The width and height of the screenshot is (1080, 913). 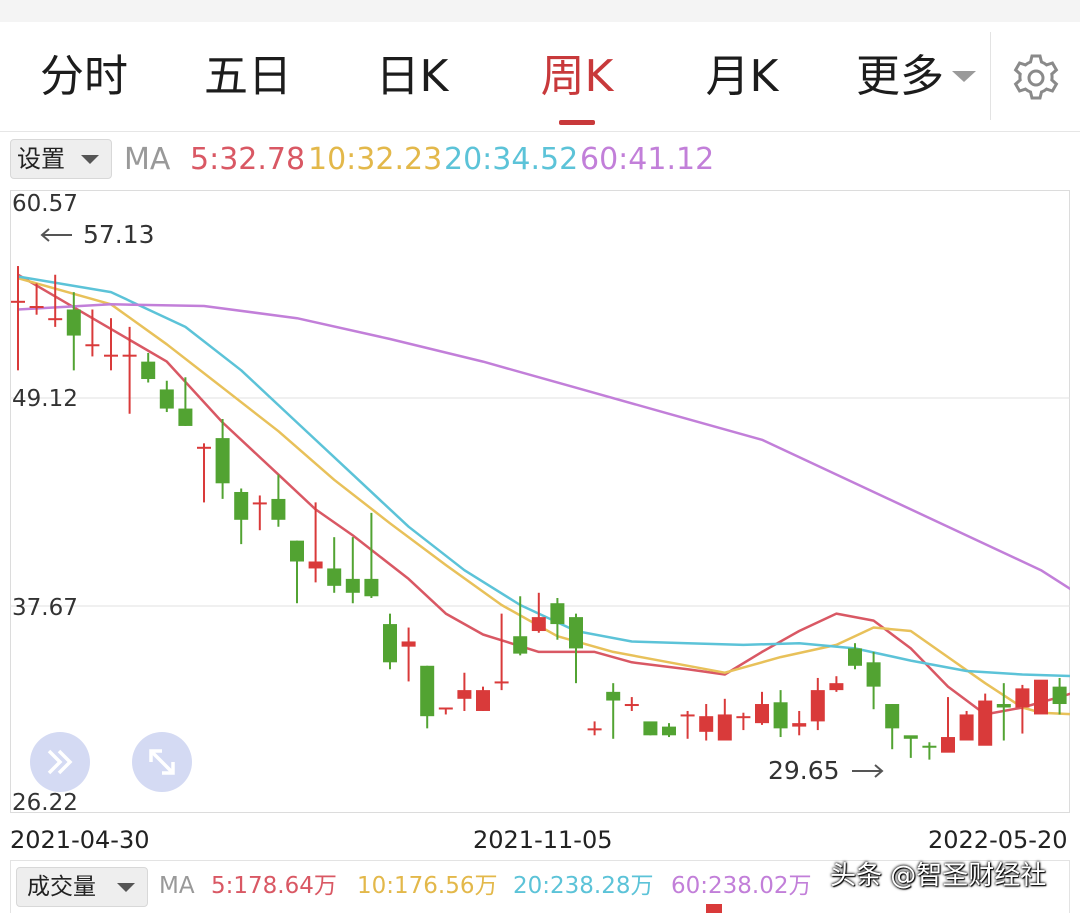 I want to click on fast-forward-button, so click(x=60, y=762).